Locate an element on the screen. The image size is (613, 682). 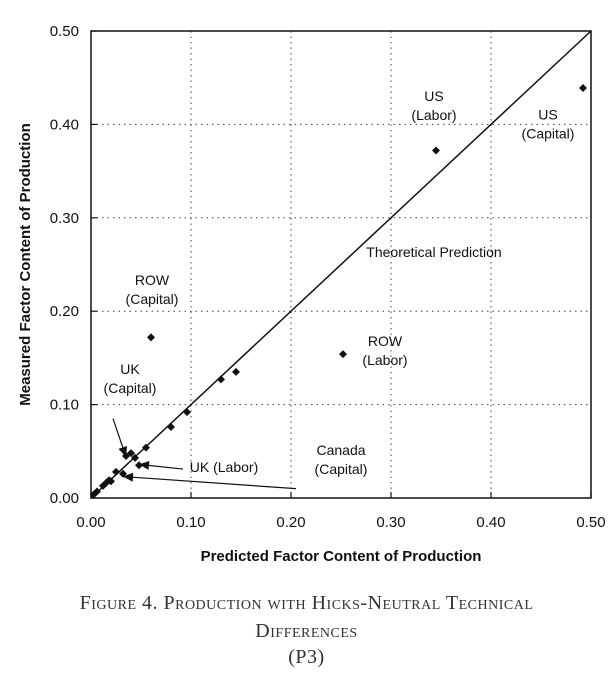
y-axis-title: Measured Factor Content of Production is located at coordinates (25, 264).